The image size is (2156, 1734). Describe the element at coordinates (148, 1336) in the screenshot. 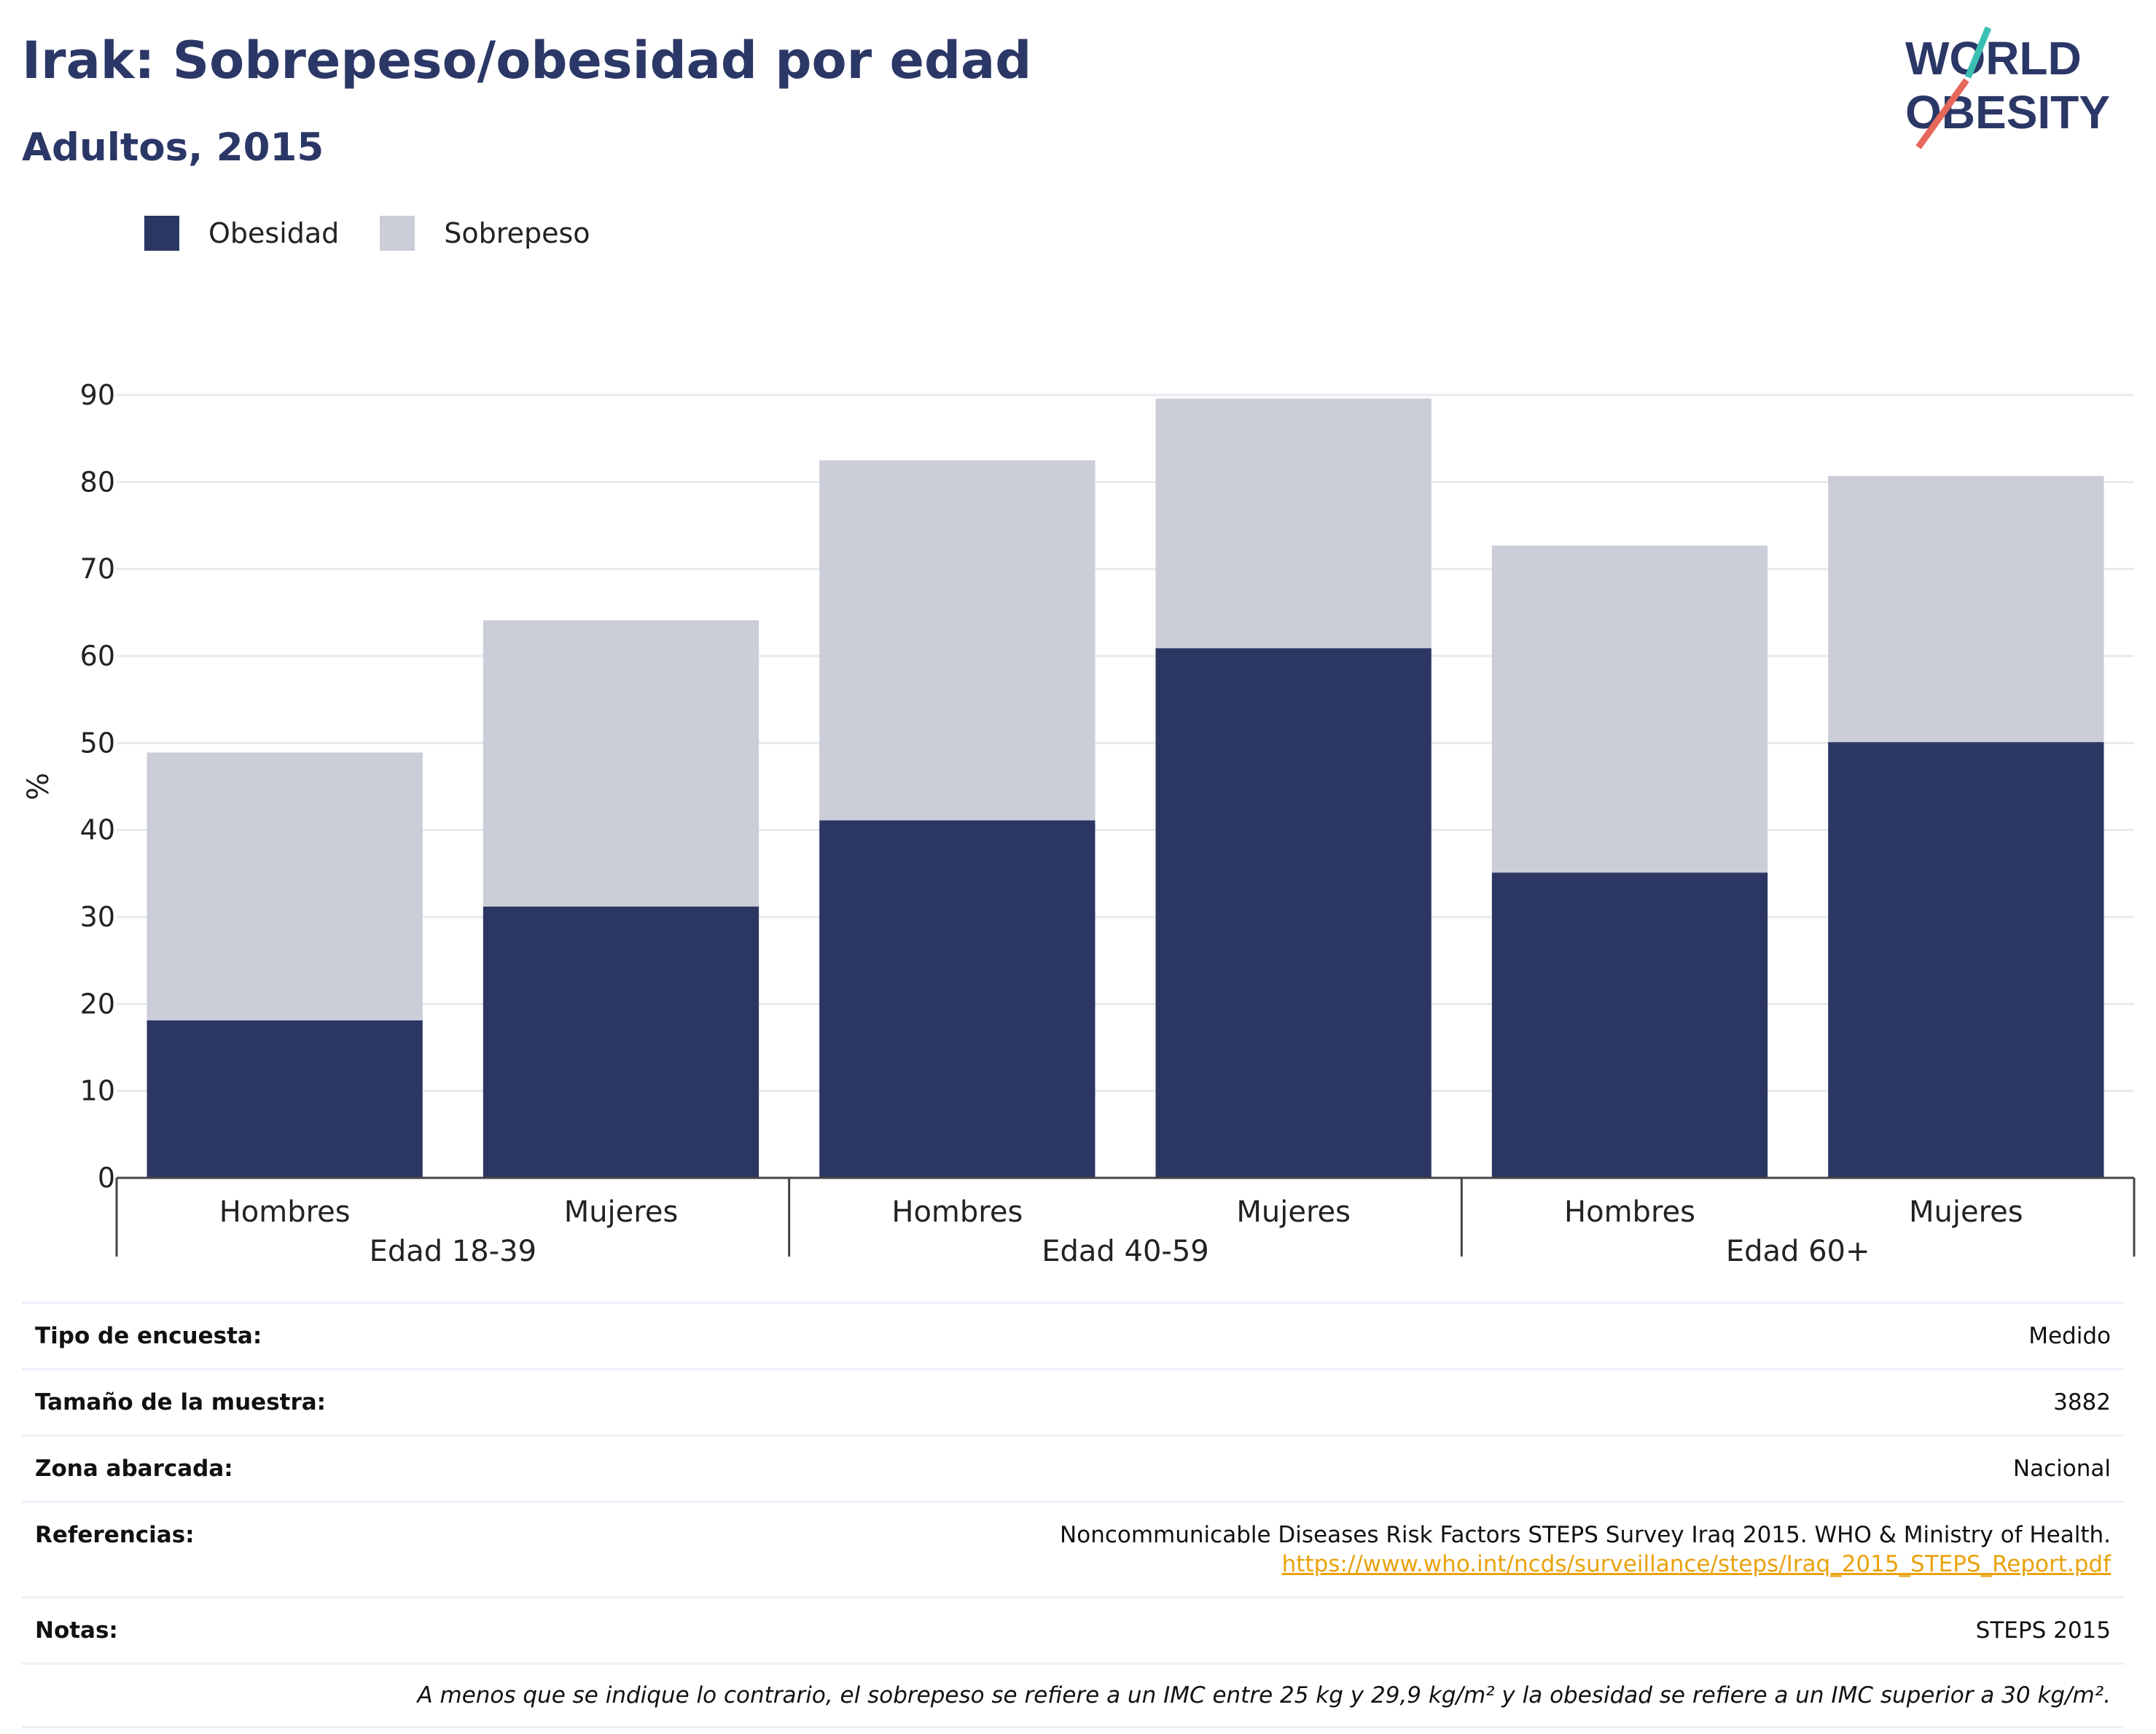

I see `info-key-survey-type: Tipo de encuesta:` at that location.